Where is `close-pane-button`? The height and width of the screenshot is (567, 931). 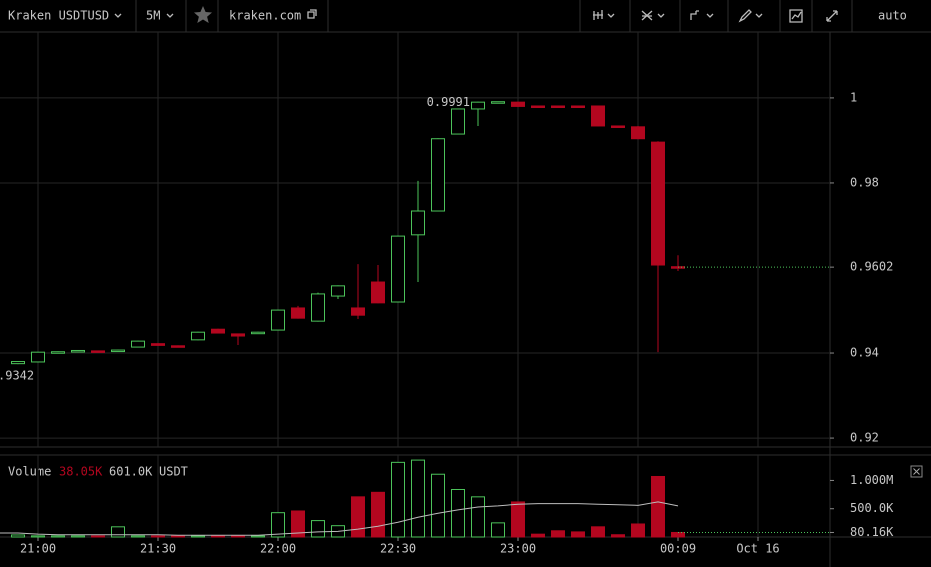
close-pane-button is located at coordinates (916, 471).